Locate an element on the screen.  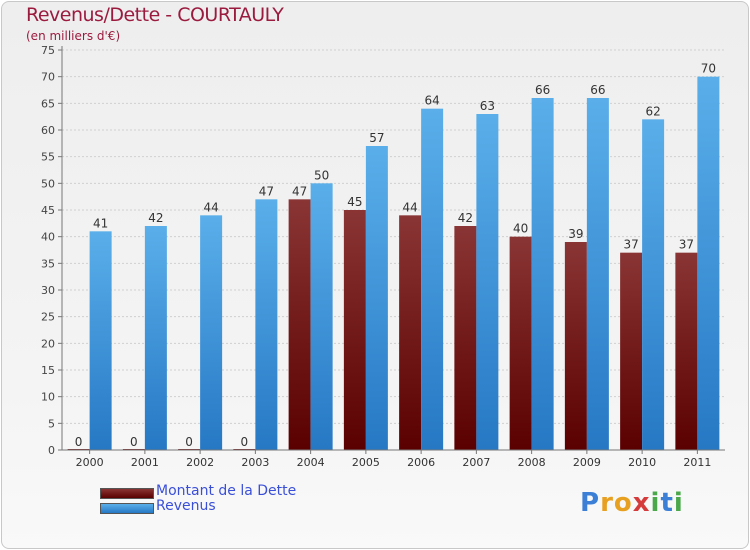
x-tick-label: 2009 is located at coordinates (587, 462).